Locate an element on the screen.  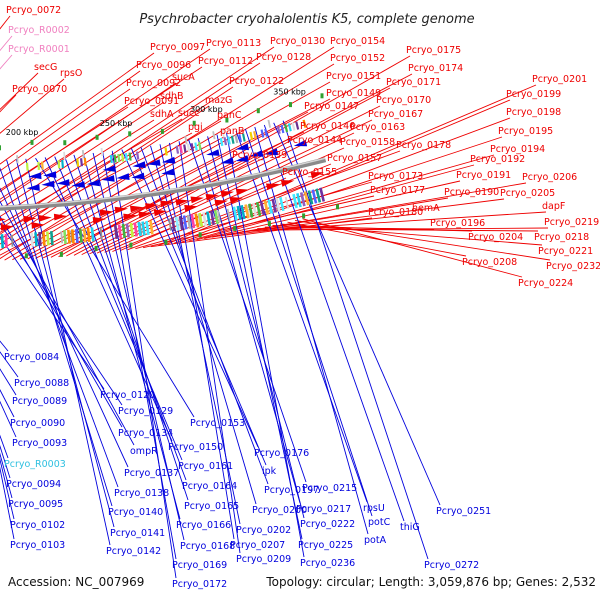
gene-label: Pcryo_0208 is located at coordinates (489, 262).